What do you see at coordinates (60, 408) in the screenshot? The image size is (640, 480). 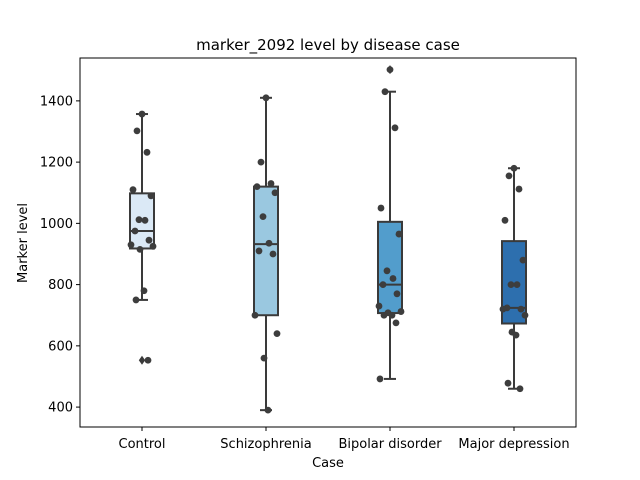 I see `y-tick-label: 400` at bounding box center [60, 408].